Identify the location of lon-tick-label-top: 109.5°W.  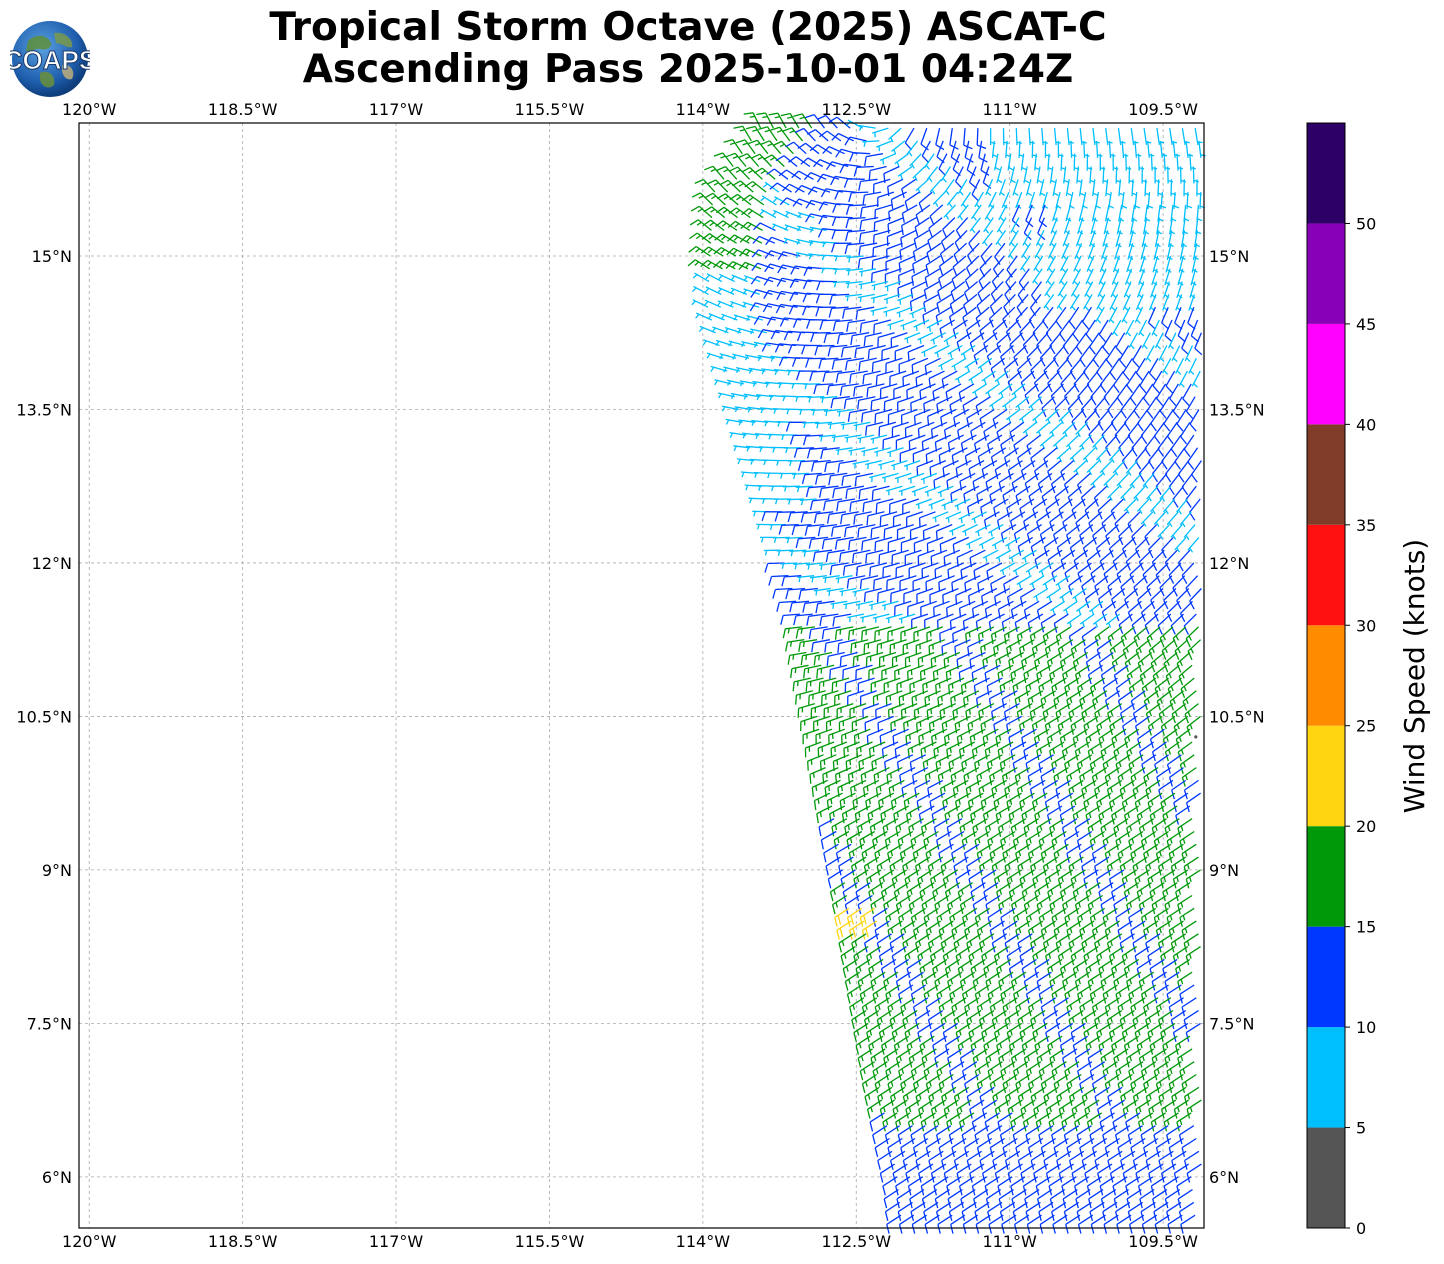
(1163, 109).